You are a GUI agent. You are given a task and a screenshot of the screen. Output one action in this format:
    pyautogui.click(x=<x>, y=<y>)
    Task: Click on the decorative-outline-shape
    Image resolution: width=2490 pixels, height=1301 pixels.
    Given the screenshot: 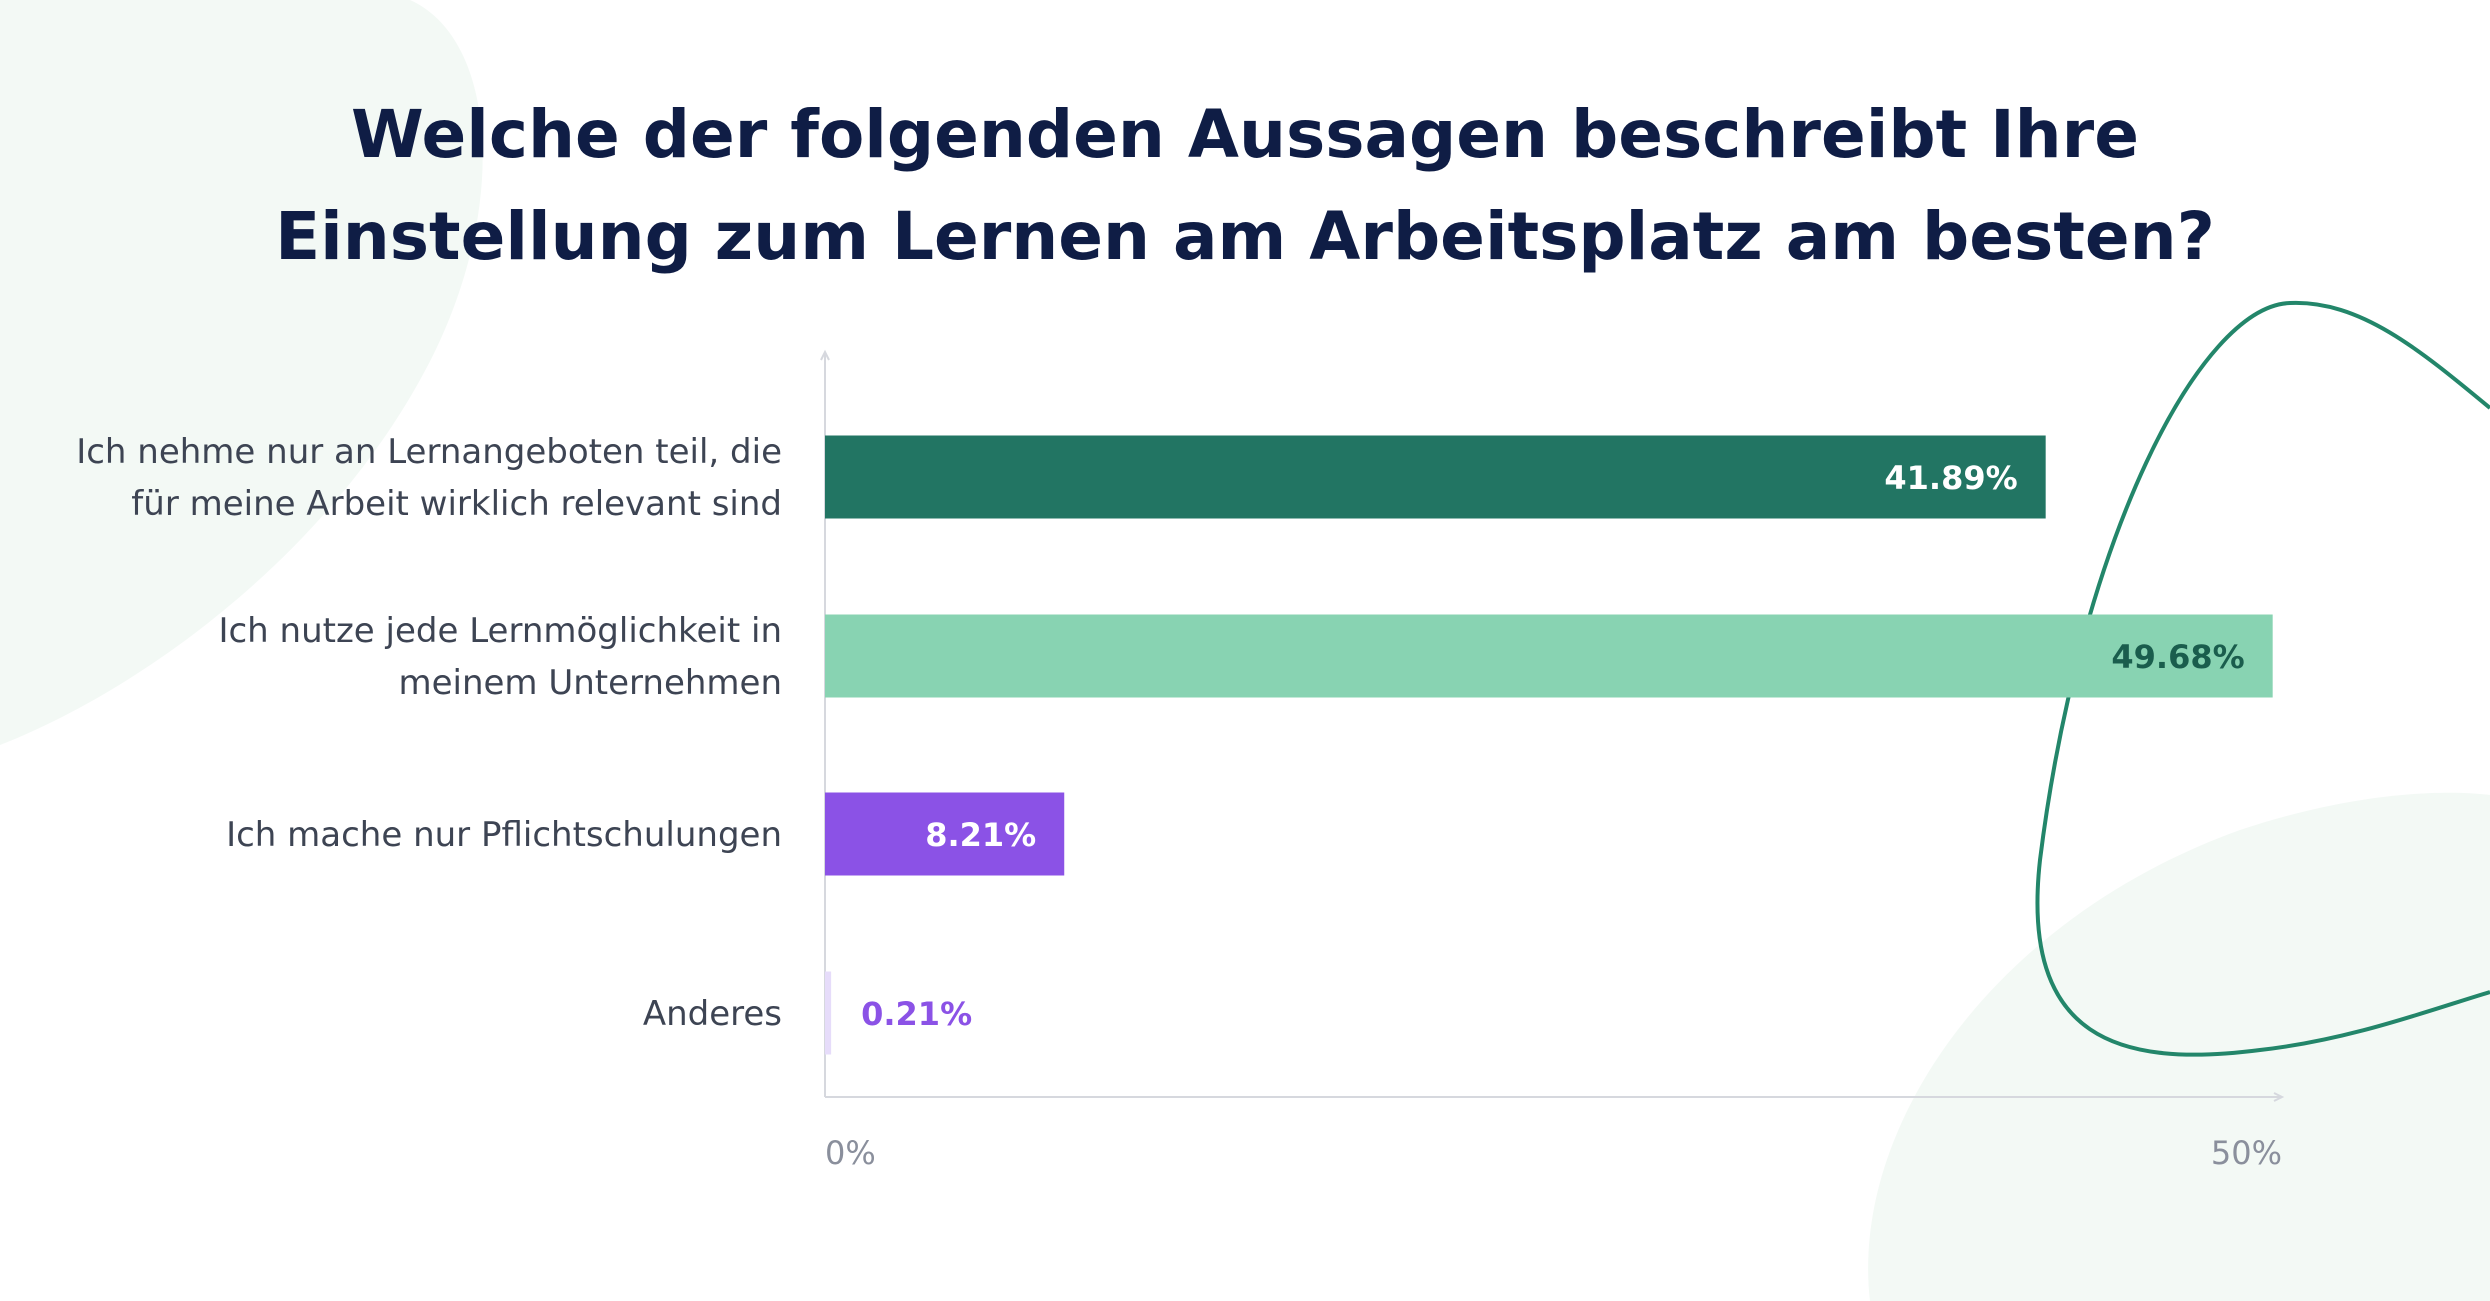 What is the action you would take?
    pyautogui.click(x=2262, y=678)
    